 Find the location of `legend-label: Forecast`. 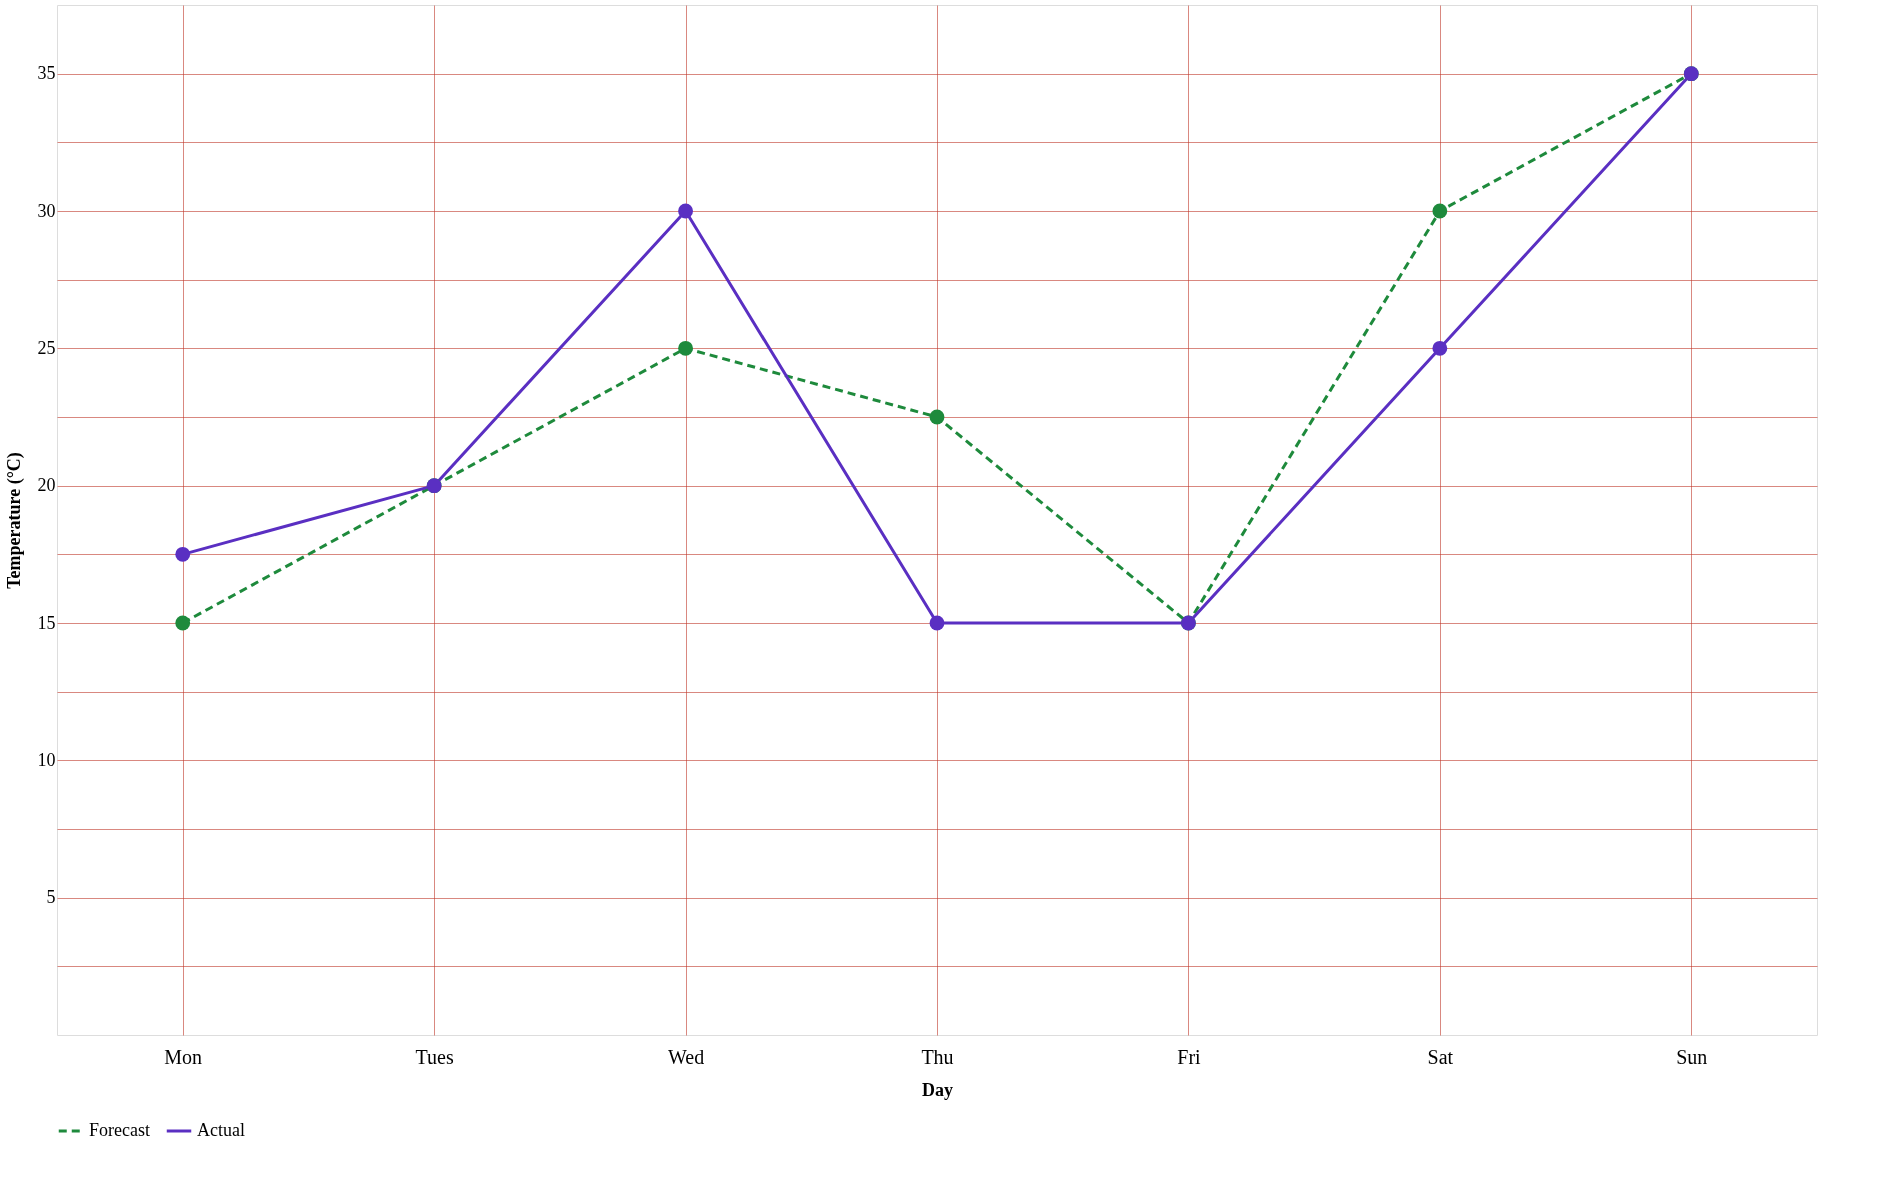

legend-label: Forecast is located at coordinates (119, 1130).